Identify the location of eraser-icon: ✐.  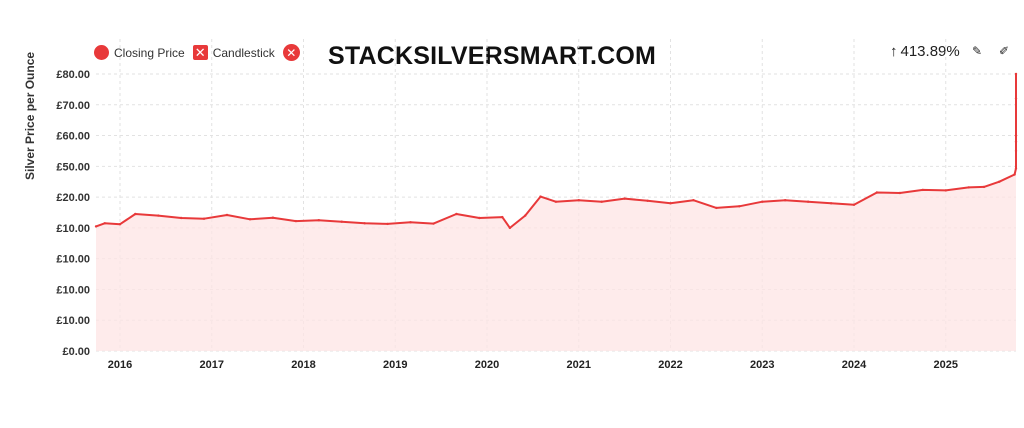
(1004, 51).